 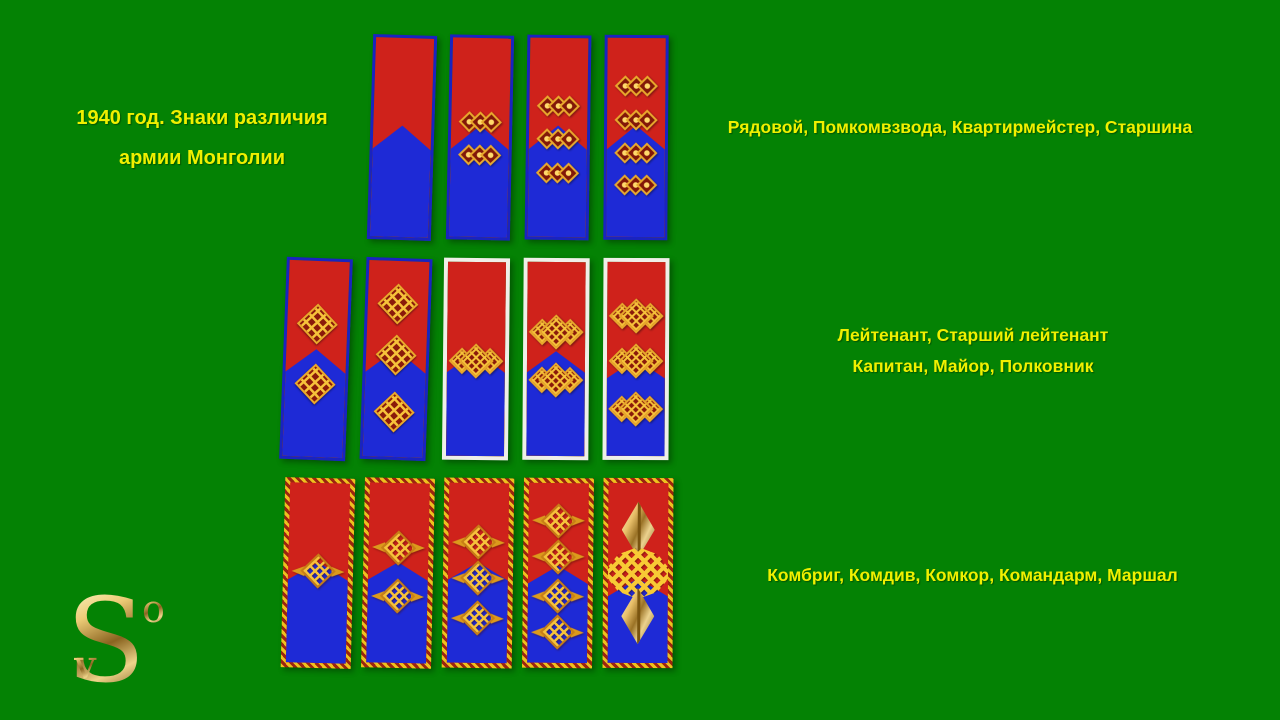 I want to click on collar-tab-starshiy-leytenant, so click(x=396, y=359).